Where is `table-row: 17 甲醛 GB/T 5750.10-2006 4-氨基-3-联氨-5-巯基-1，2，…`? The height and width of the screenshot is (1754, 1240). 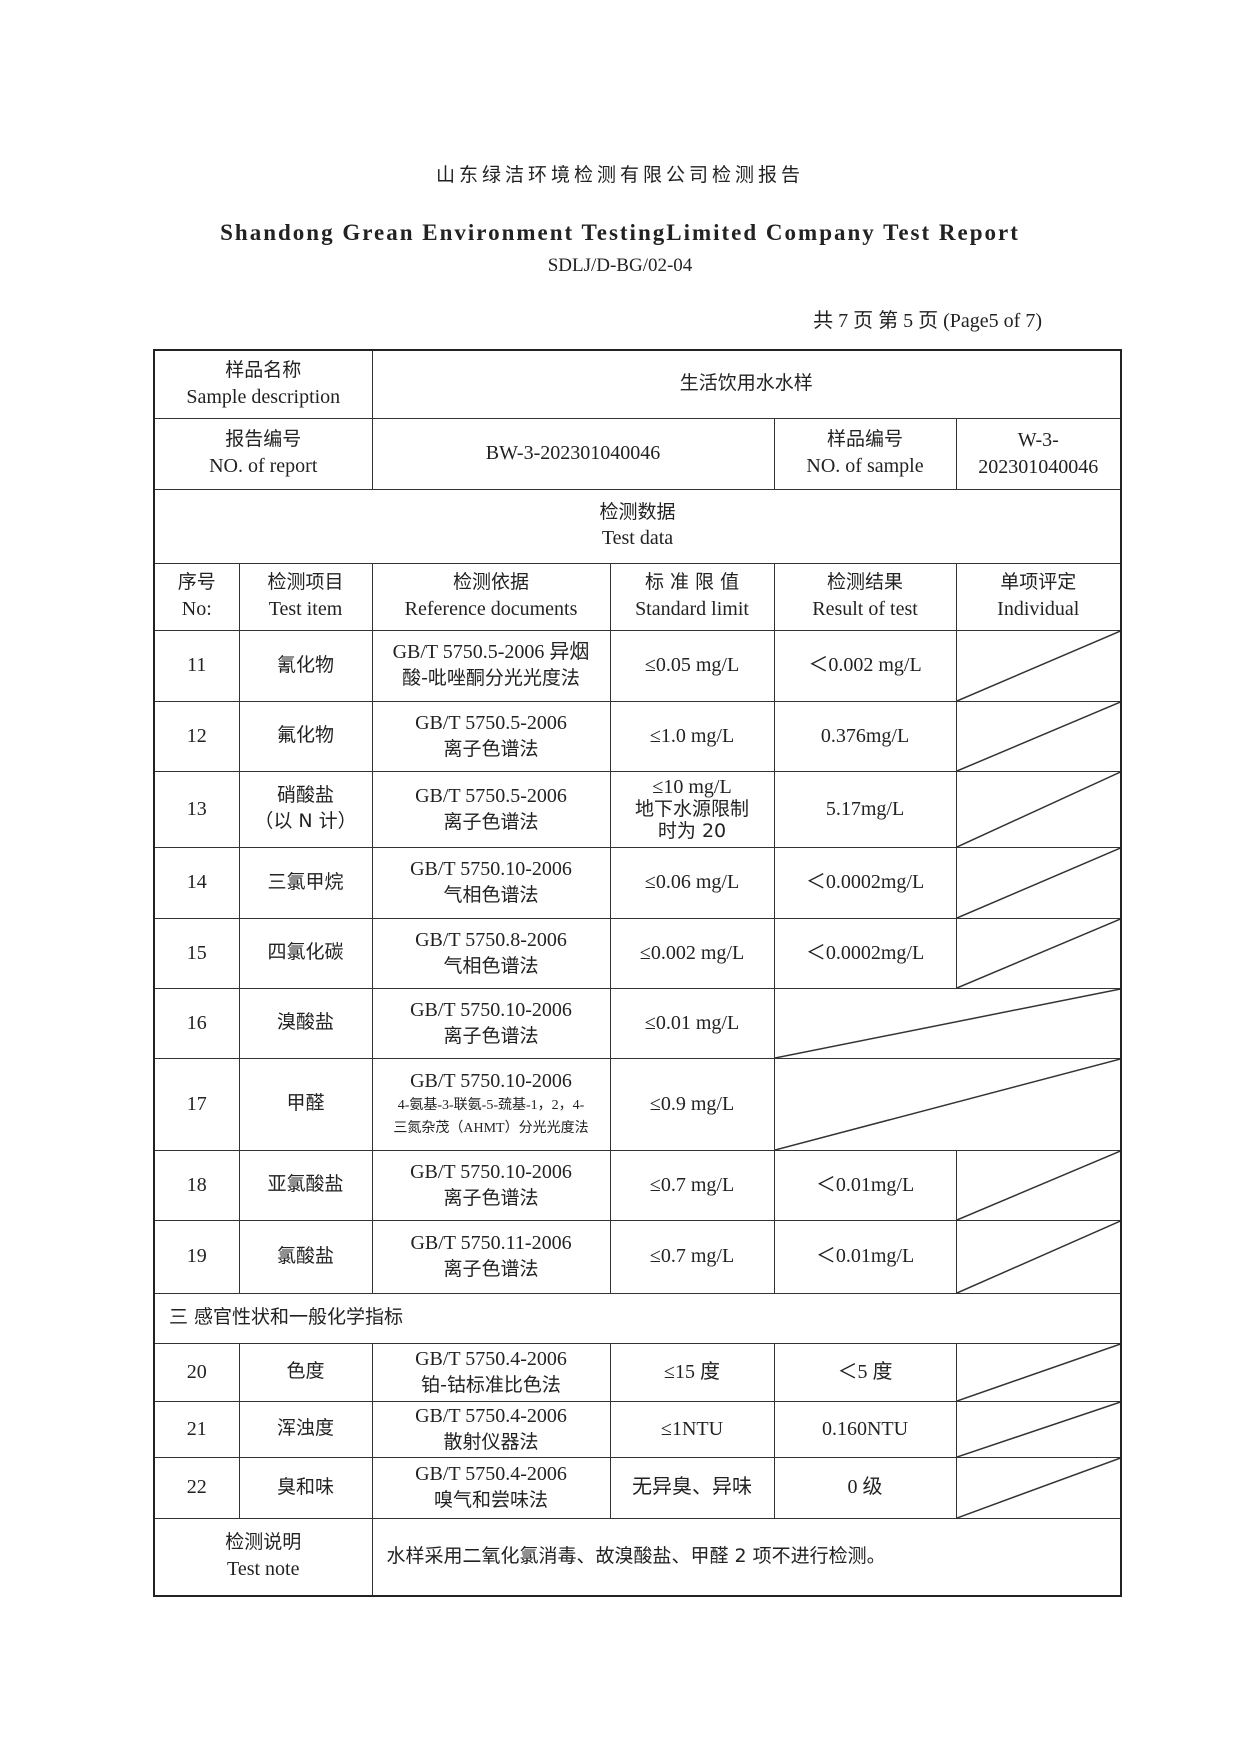 table-row: 17 甲醛 GB/T 5750.10-2006 4-氨基-3-联氨-5-巯基-1，2，… is located at coordinates (637, 1104).